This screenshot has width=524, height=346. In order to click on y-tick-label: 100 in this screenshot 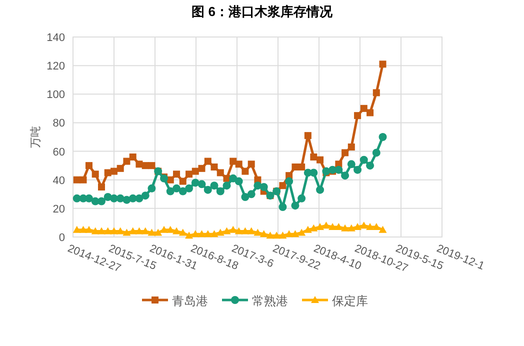, I will do `click(55, 95)`.